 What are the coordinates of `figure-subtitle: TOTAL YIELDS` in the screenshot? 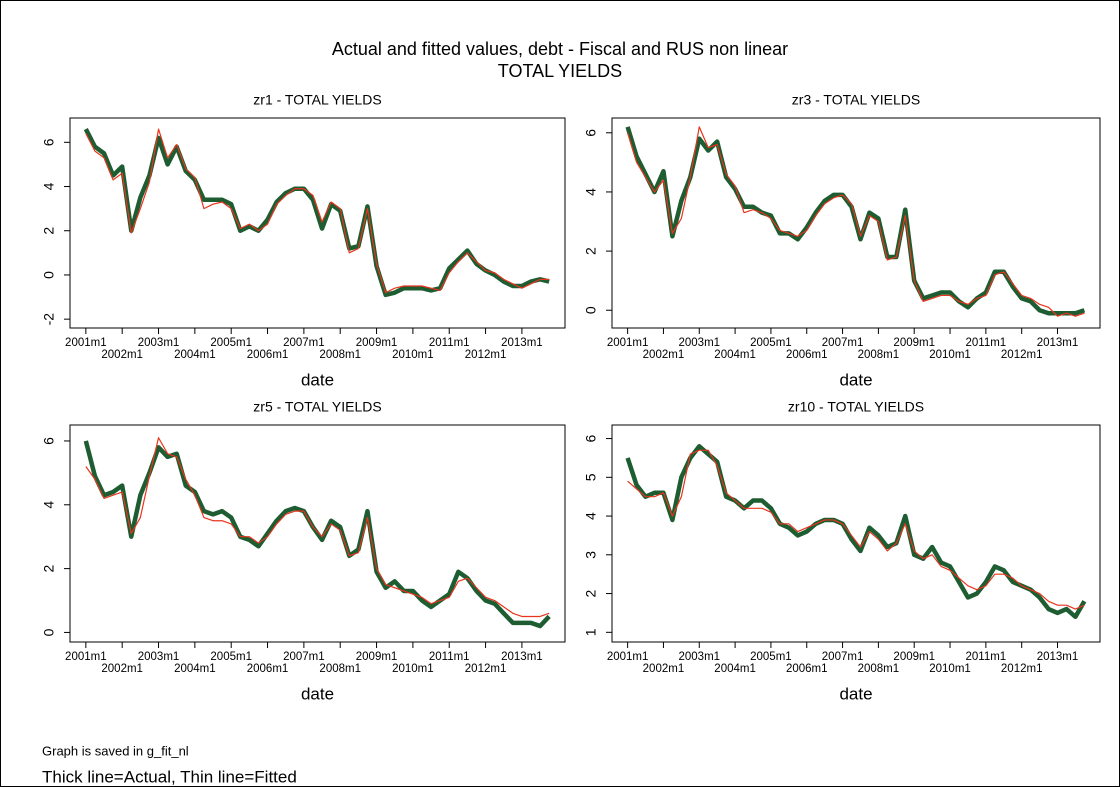 It's located at (560, 71).